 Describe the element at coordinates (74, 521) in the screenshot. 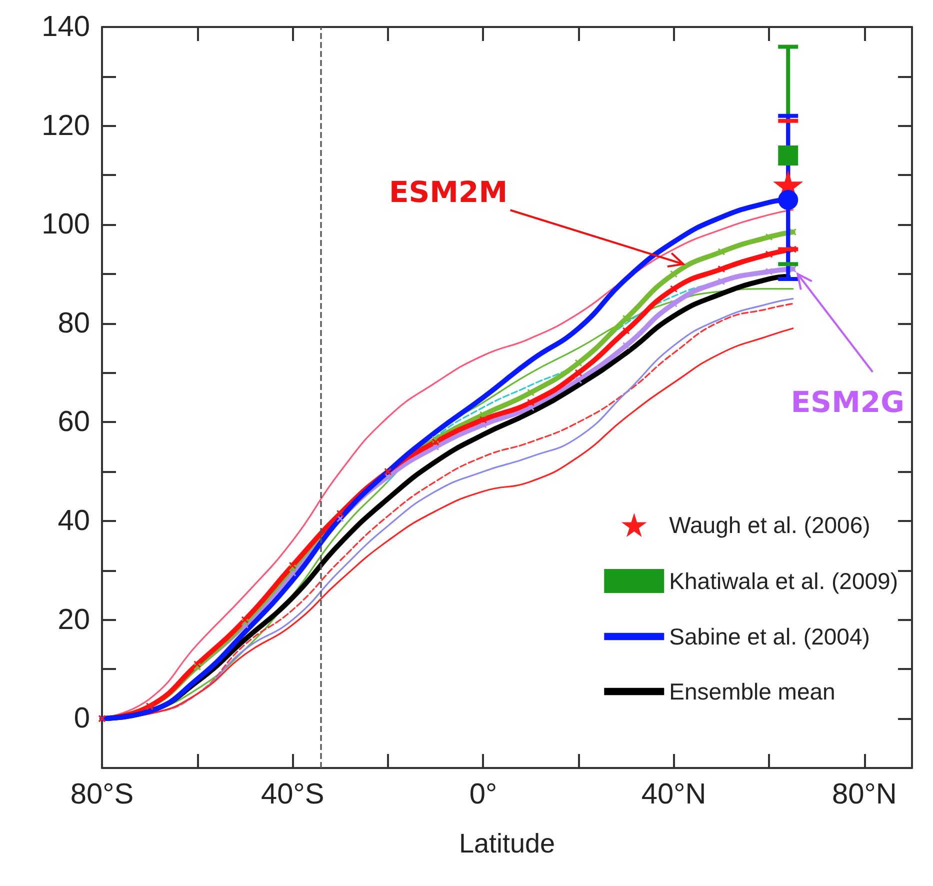

I see `y-tick-label: 40` at that location.